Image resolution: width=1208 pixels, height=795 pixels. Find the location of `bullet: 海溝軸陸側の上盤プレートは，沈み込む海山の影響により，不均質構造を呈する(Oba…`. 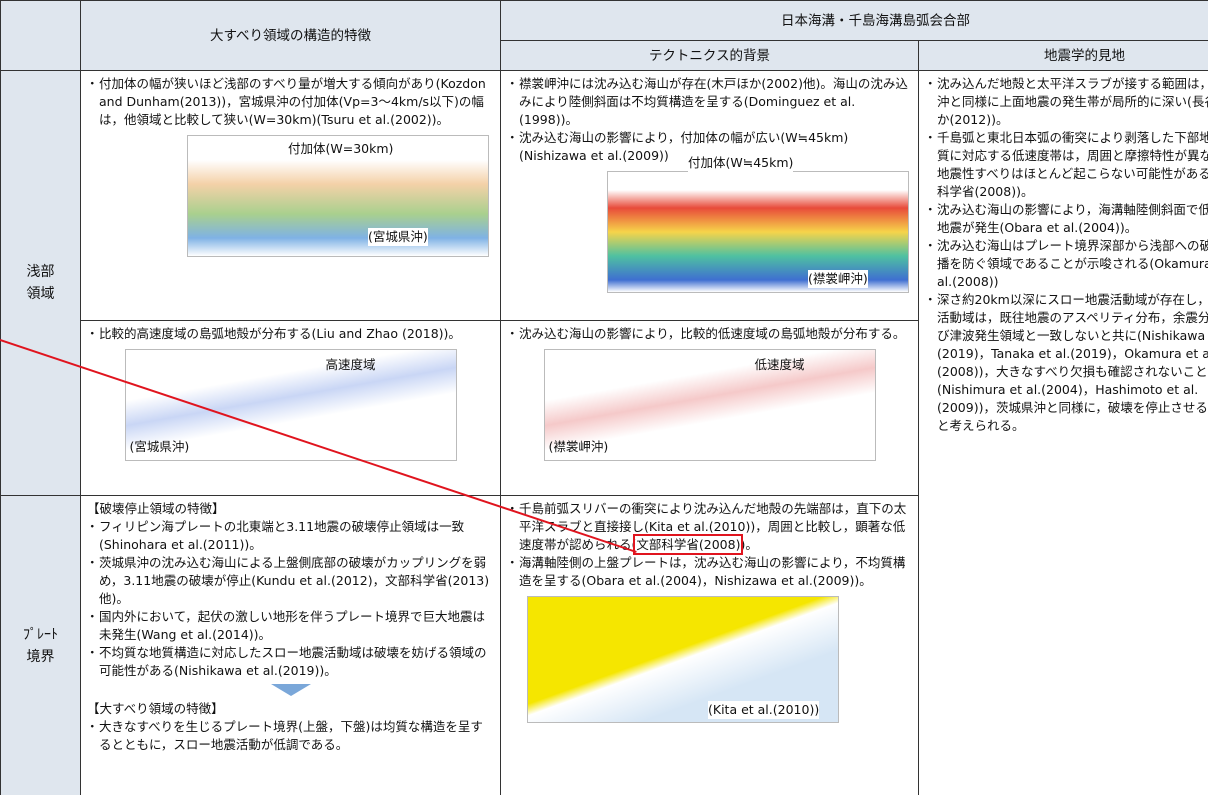

bullet: 海溝軸陸側の上盤プレートは，沈み込む海山の影響により，不均質構造を呈する(Oba… is located at coordinates (709, 572).